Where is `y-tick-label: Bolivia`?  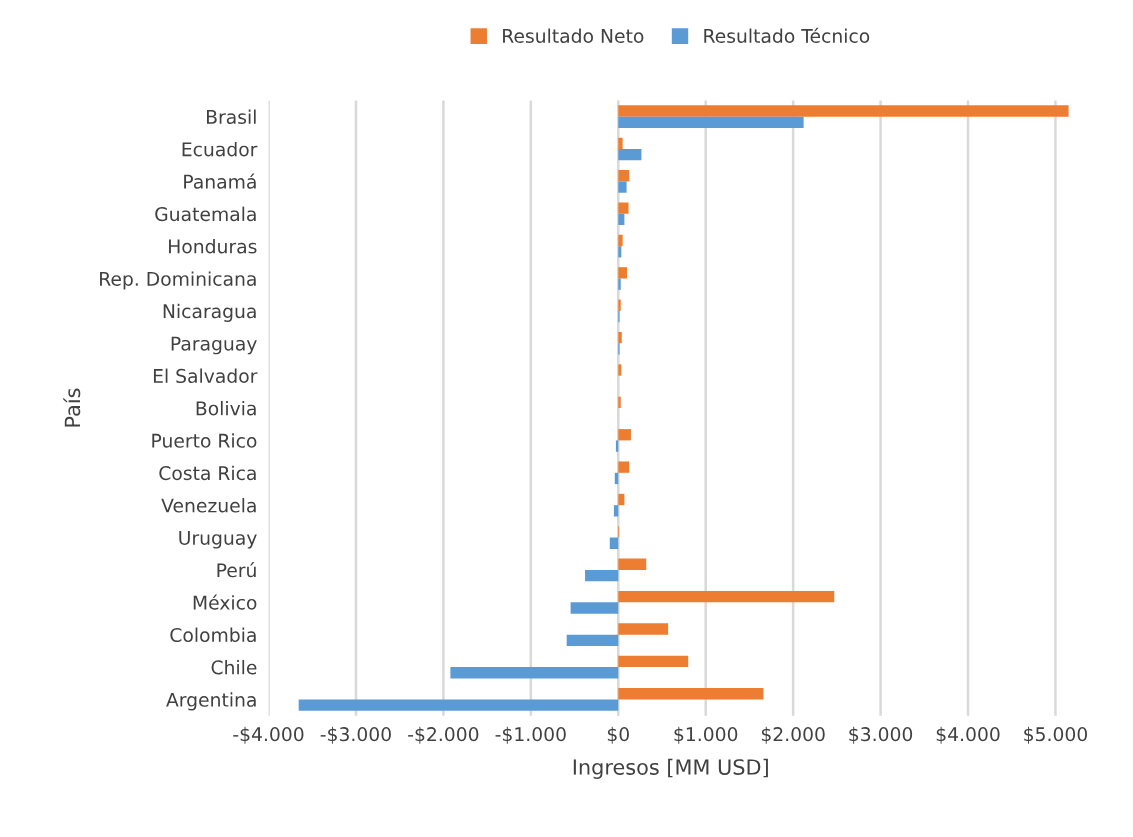 y-tick-label: Bolivia is located at coordinates (226, 408).